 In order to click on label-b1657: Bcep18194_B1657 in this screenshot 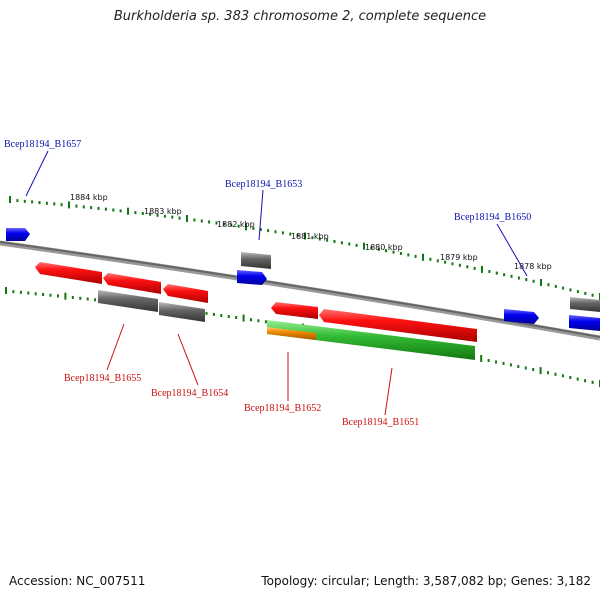, I will do `click(42, 144)`.